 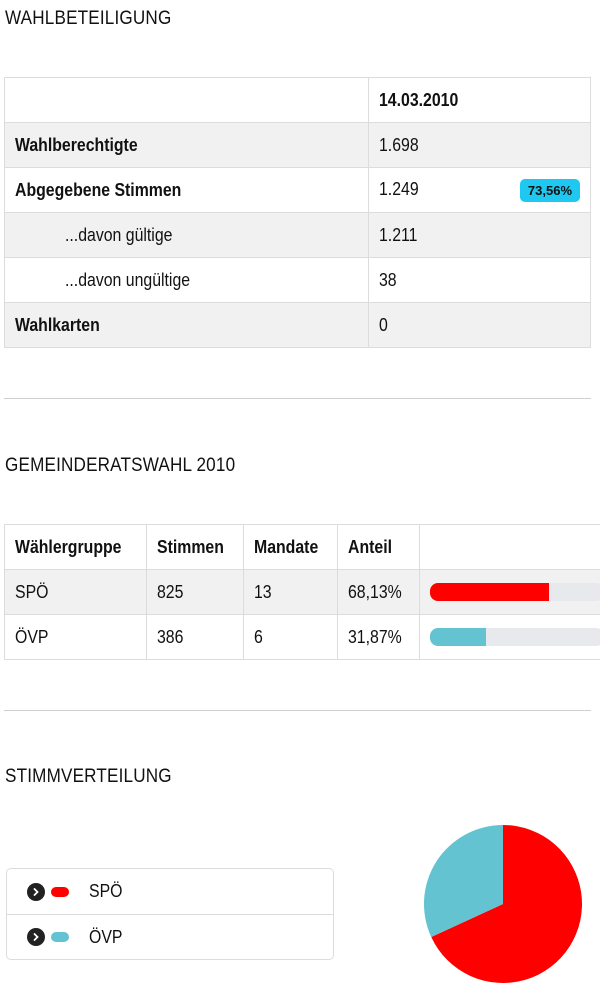 I want to click on row-label: ...davon gültige, so click(x=186, y=235).